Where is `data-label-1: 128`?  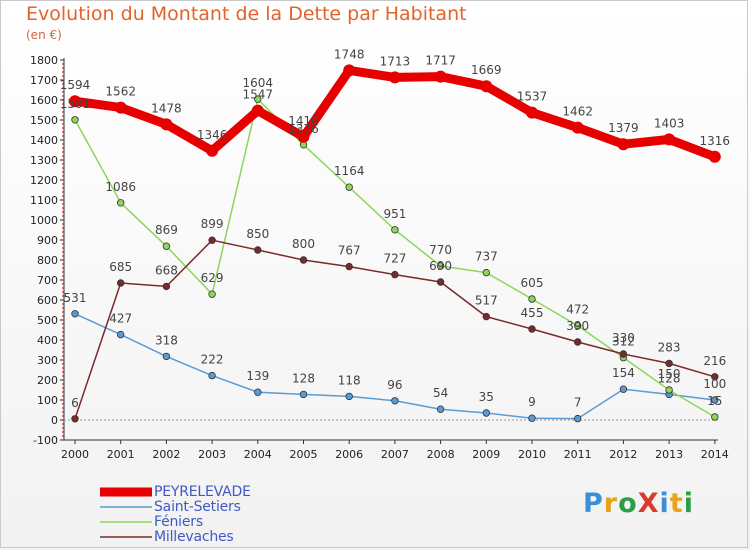 data-label-1: 128 is located at coordinates (303, 378).